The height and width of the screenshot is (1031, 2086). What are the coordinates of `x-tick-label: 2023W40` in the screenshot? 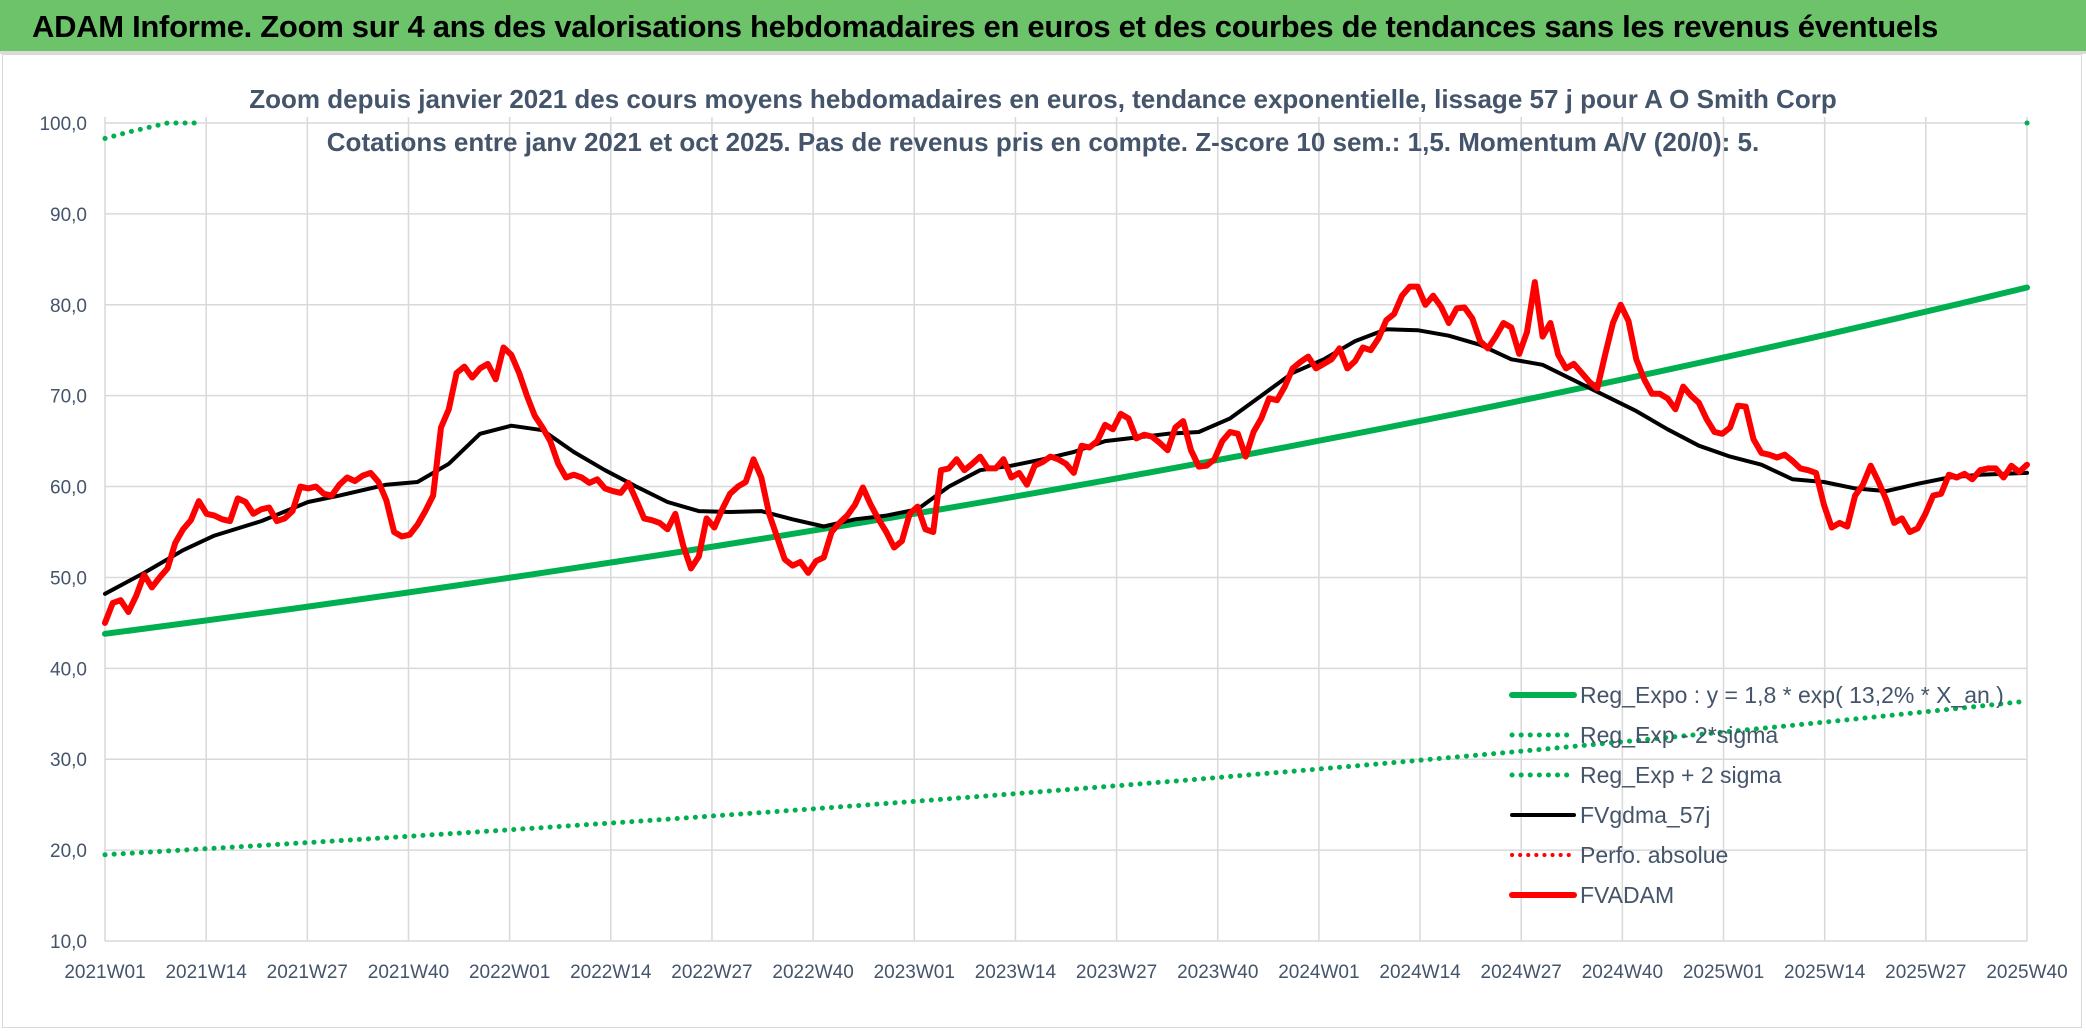 It's located at (1217, 972).